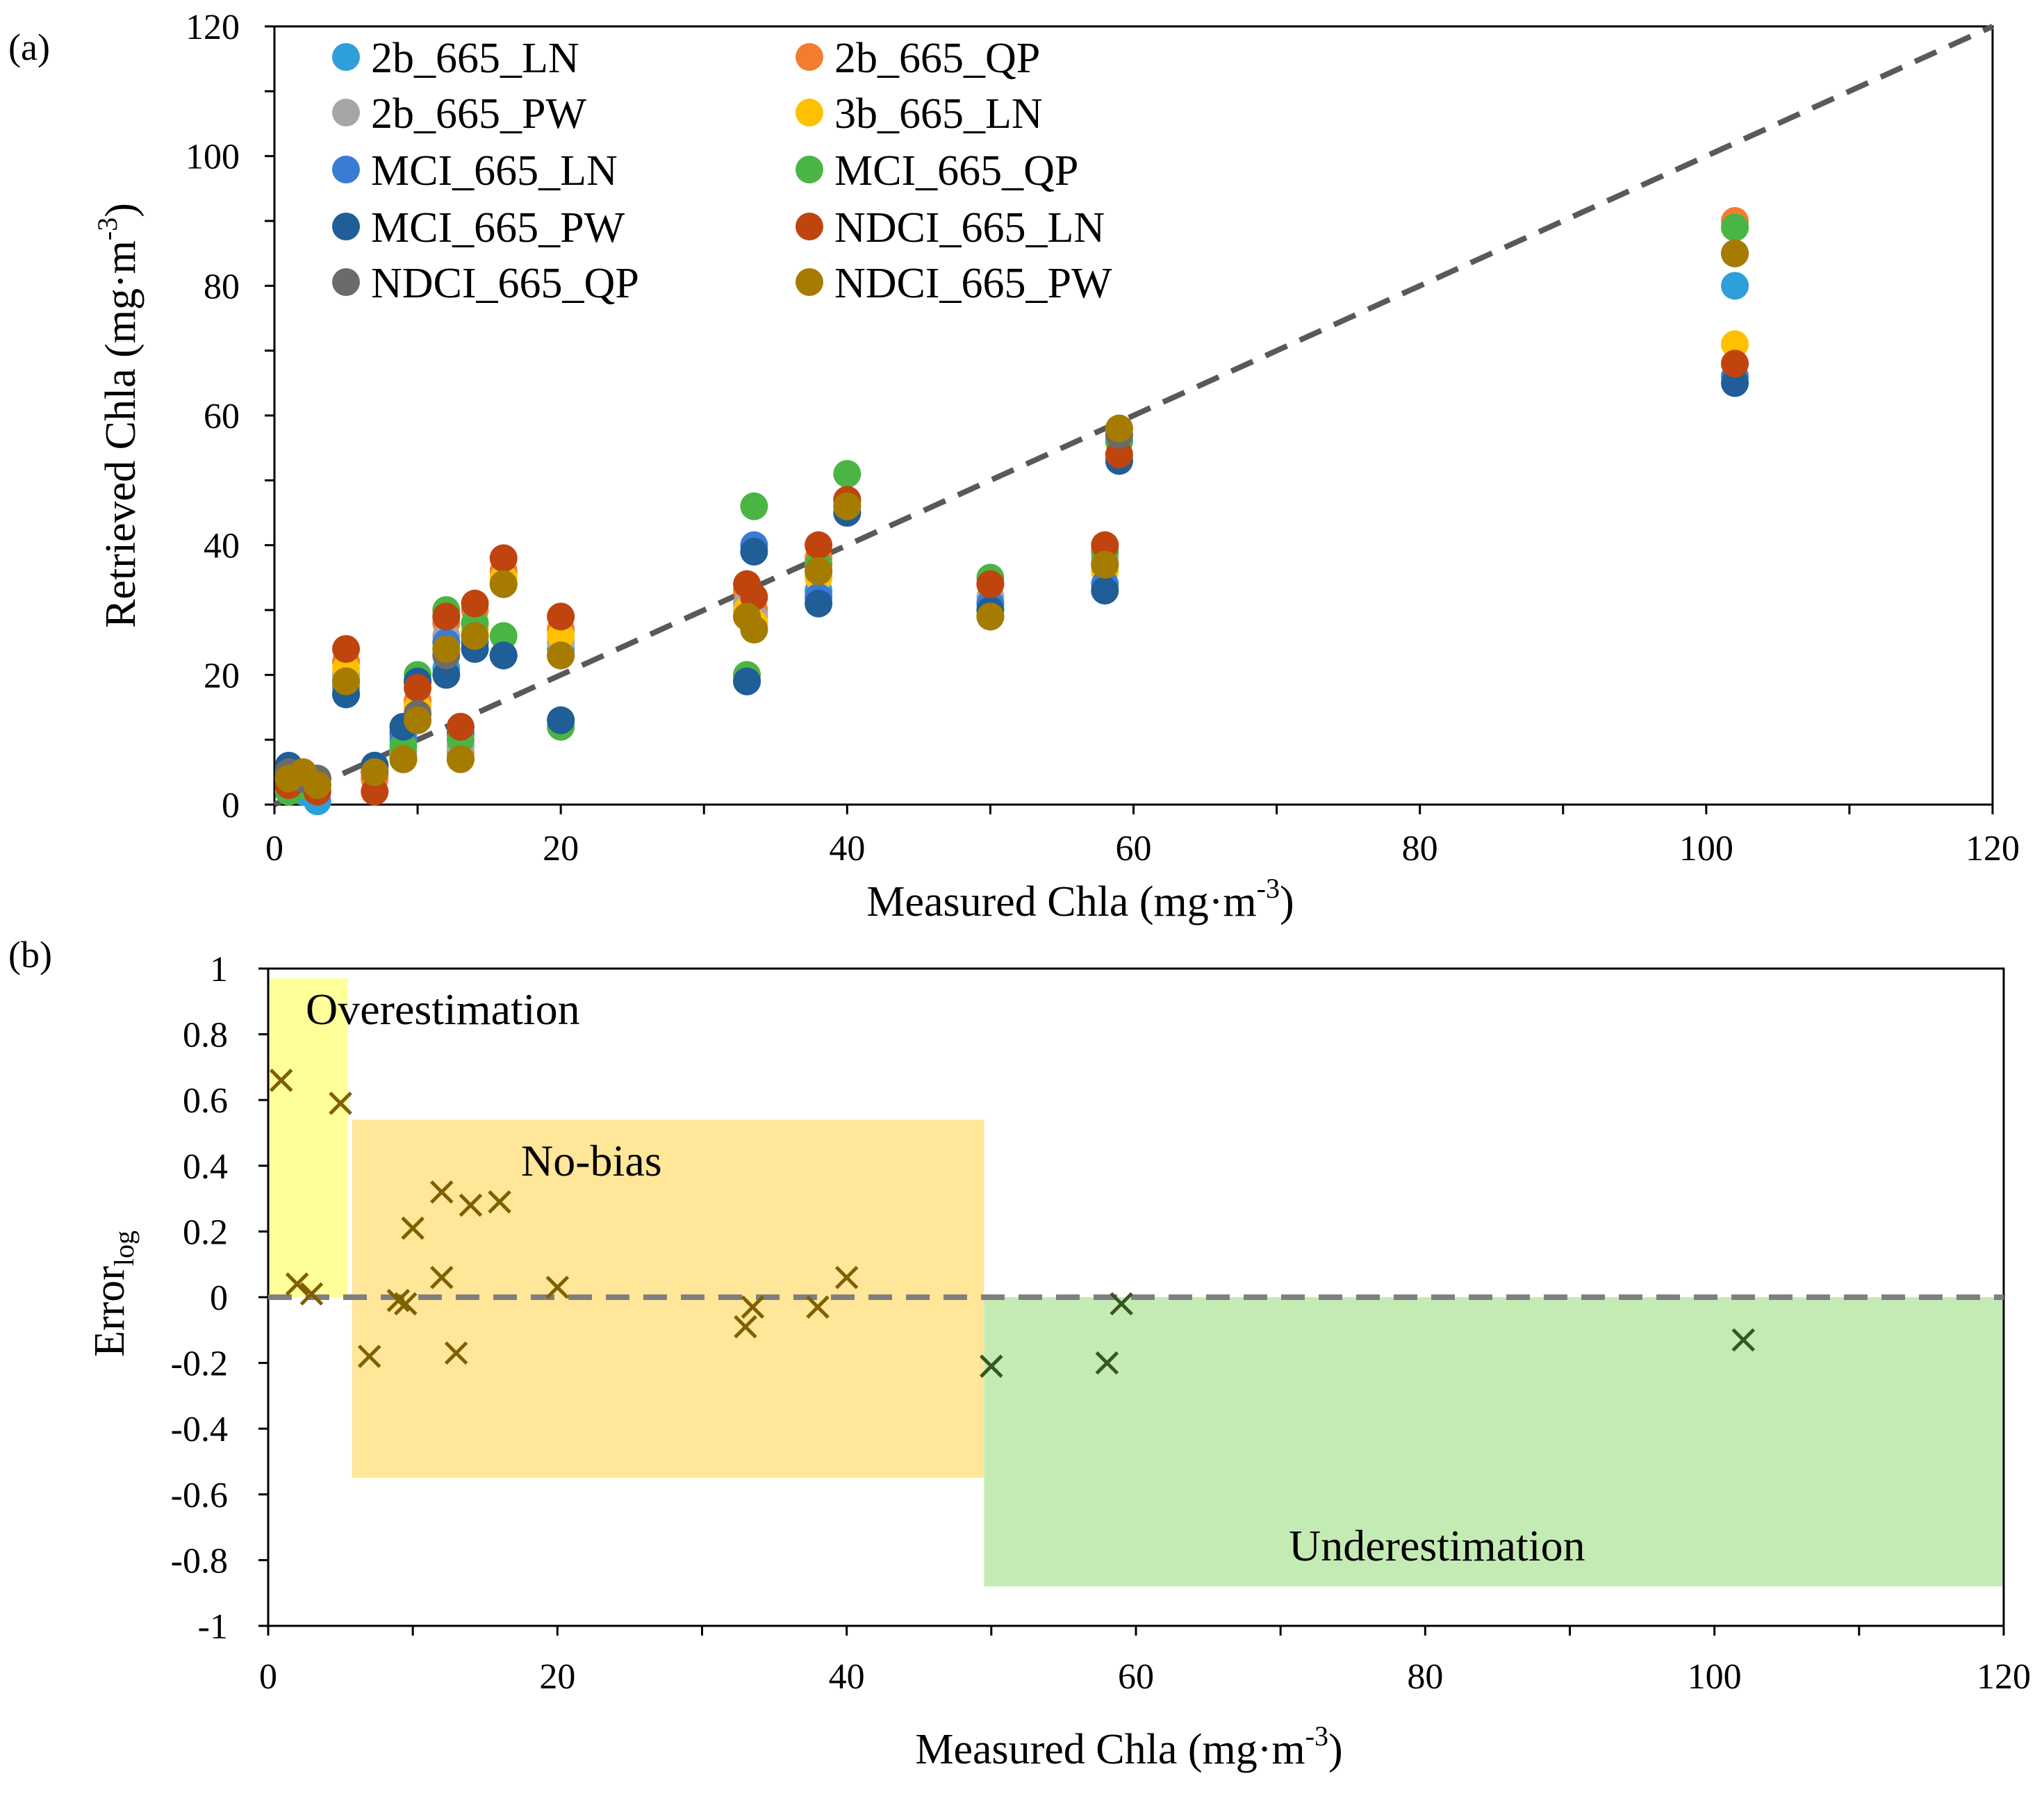 This screenshot has width=2044, height=1794. I want to click on data-point-2b_665_LN, so click(1735, 286).